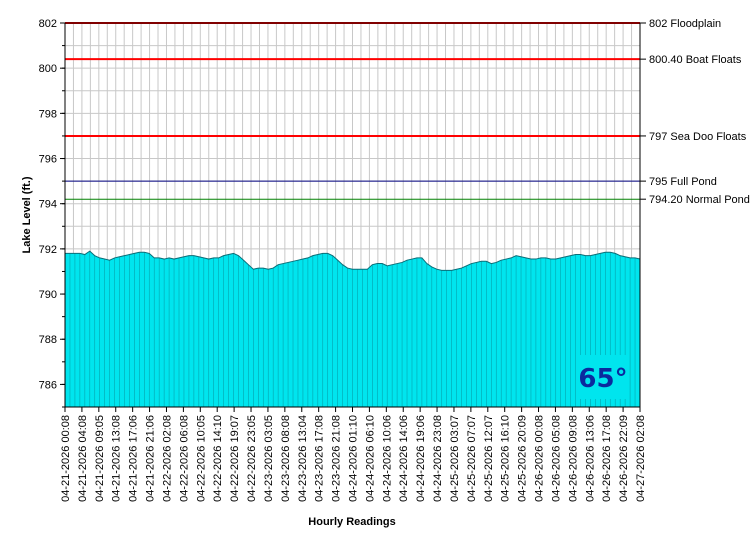  Describe the element at coordinates (641, 458) in the screenshot. I see `x-tick-label: 04-27-2026 02:08` at that location.